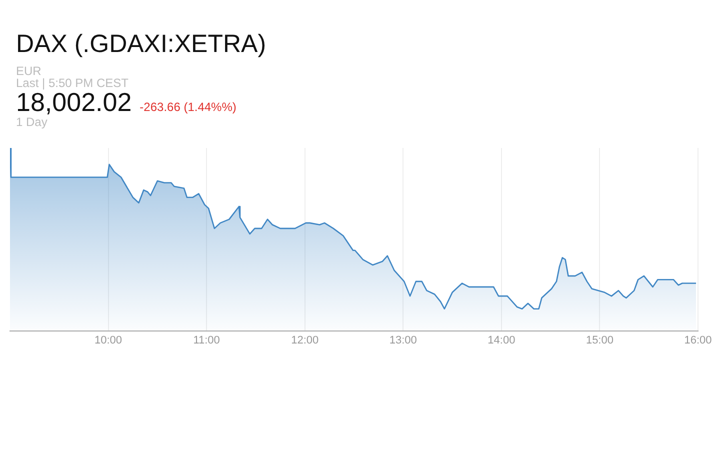 The image size is (720, 450). What do you see at coordinates (305, 340) in the screenshot?
I see `x-tick-label: 12:00` at bounding box center [305, 340].